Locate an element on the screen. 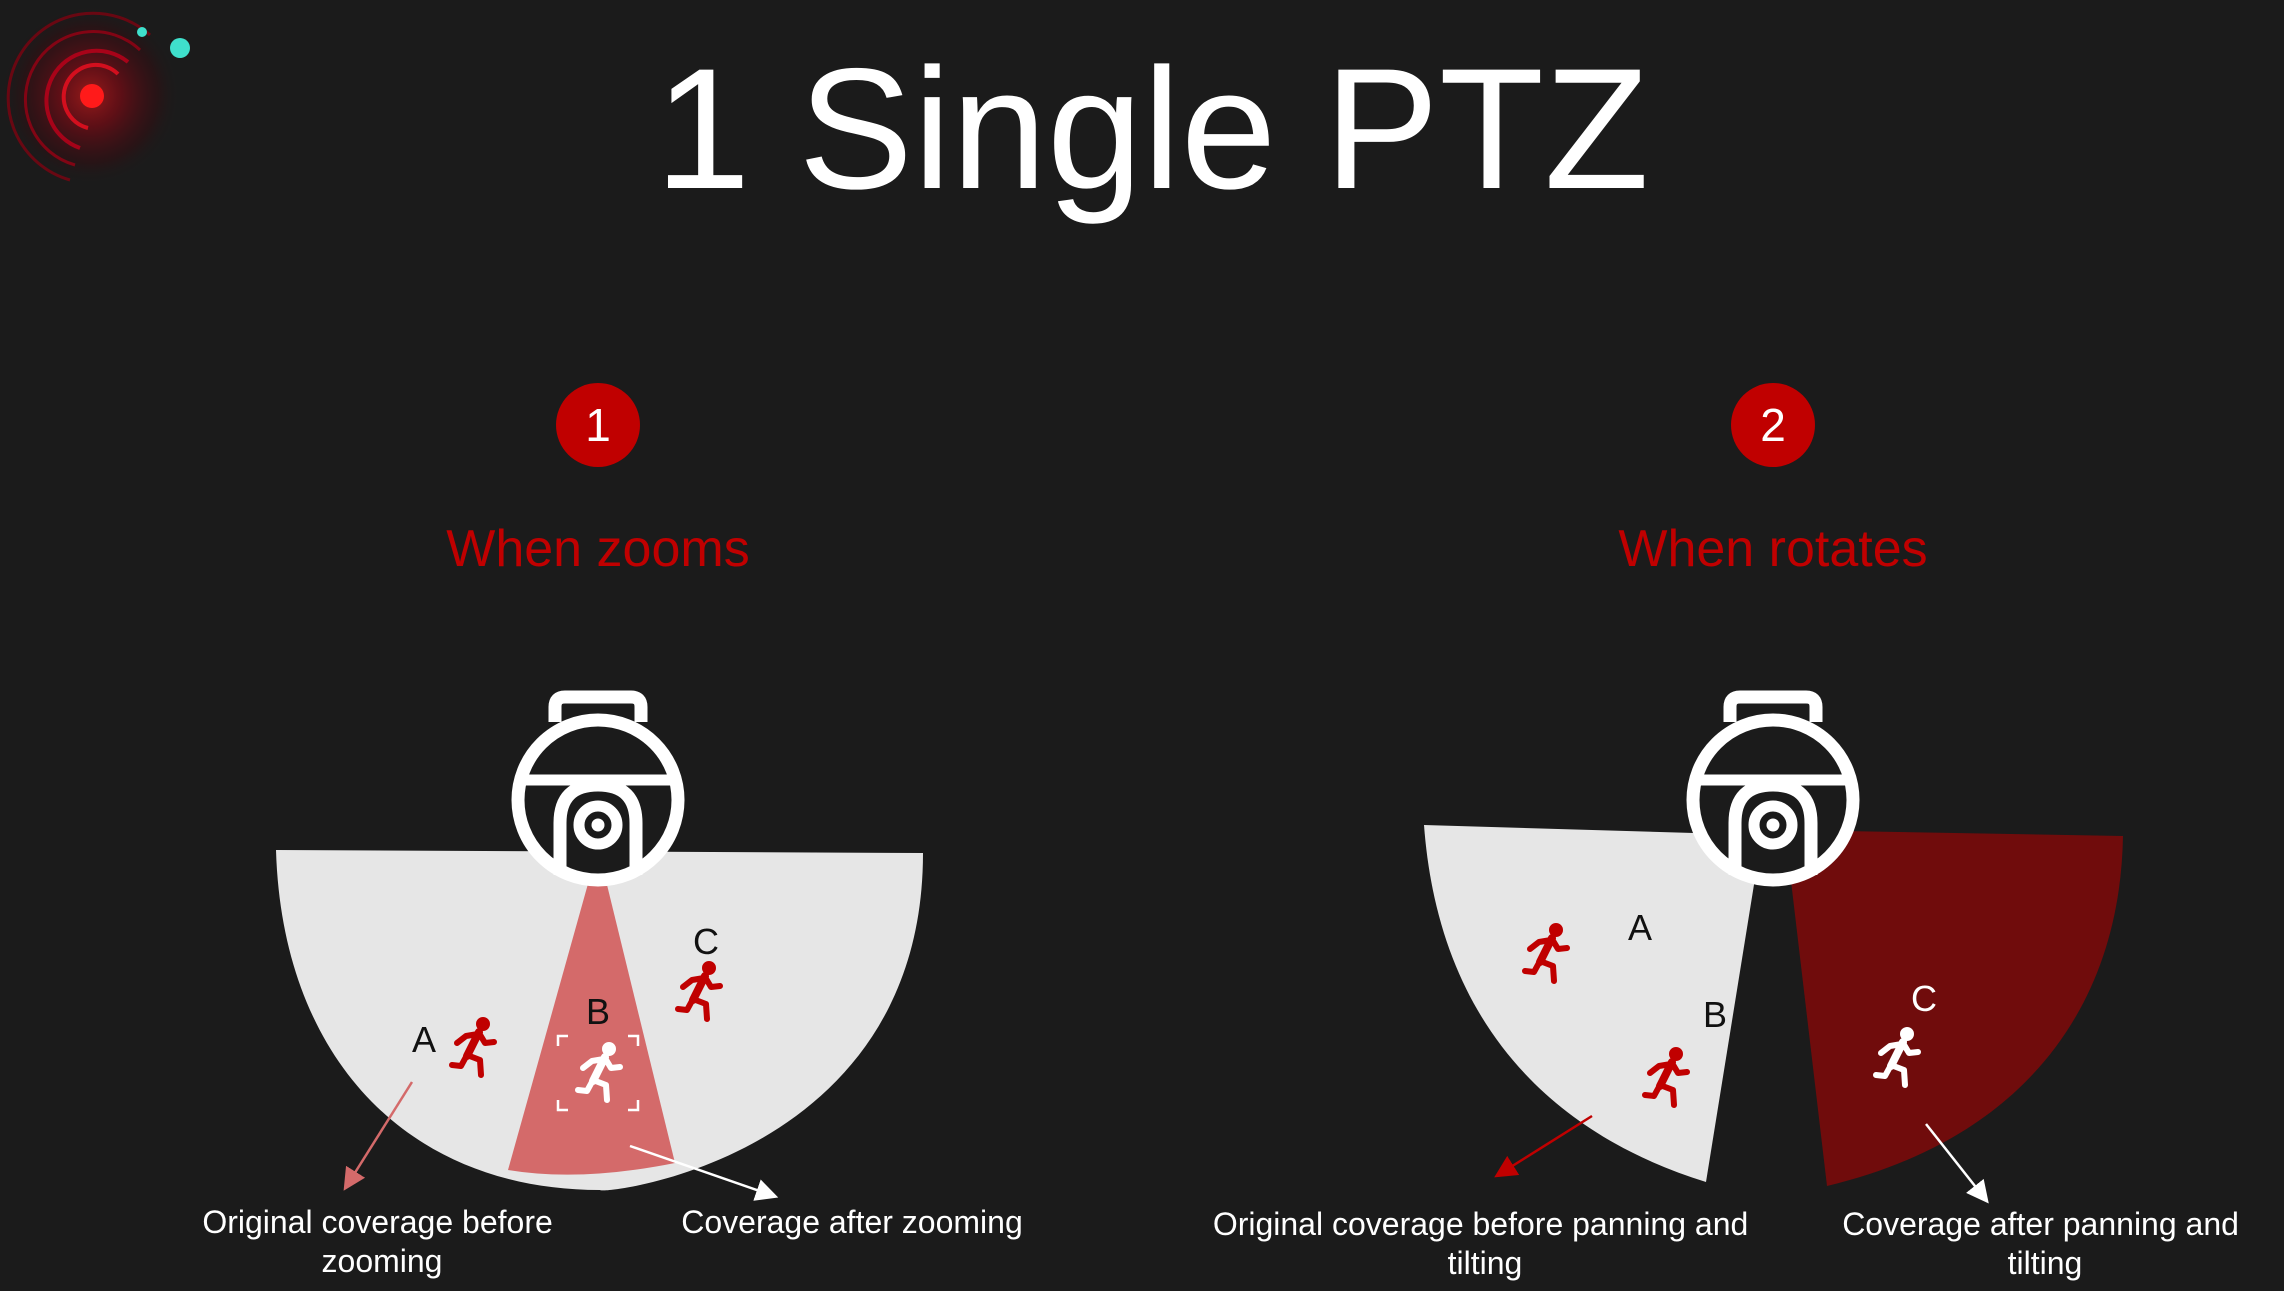  radar-logo-icon is located at coordinates (95, 95).